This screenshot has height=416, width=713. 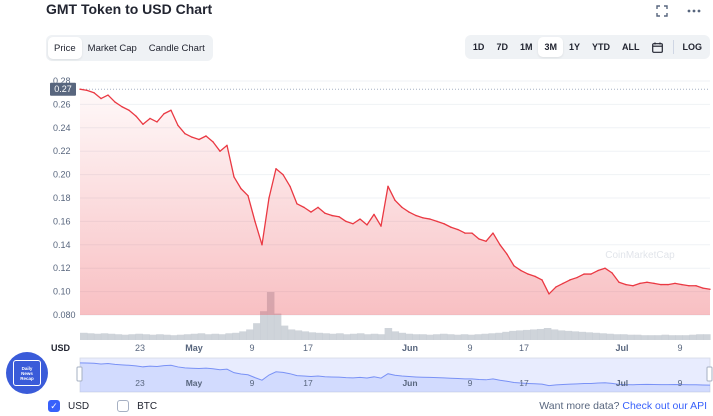 I want to click on x-tick-label: 9, so click(x=469, y=348).